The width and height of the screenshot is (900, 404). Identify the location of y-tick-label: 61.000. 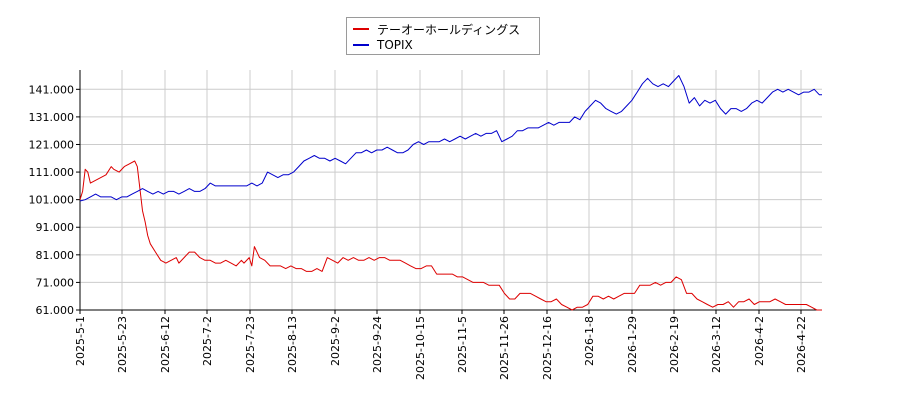
(55, 310).